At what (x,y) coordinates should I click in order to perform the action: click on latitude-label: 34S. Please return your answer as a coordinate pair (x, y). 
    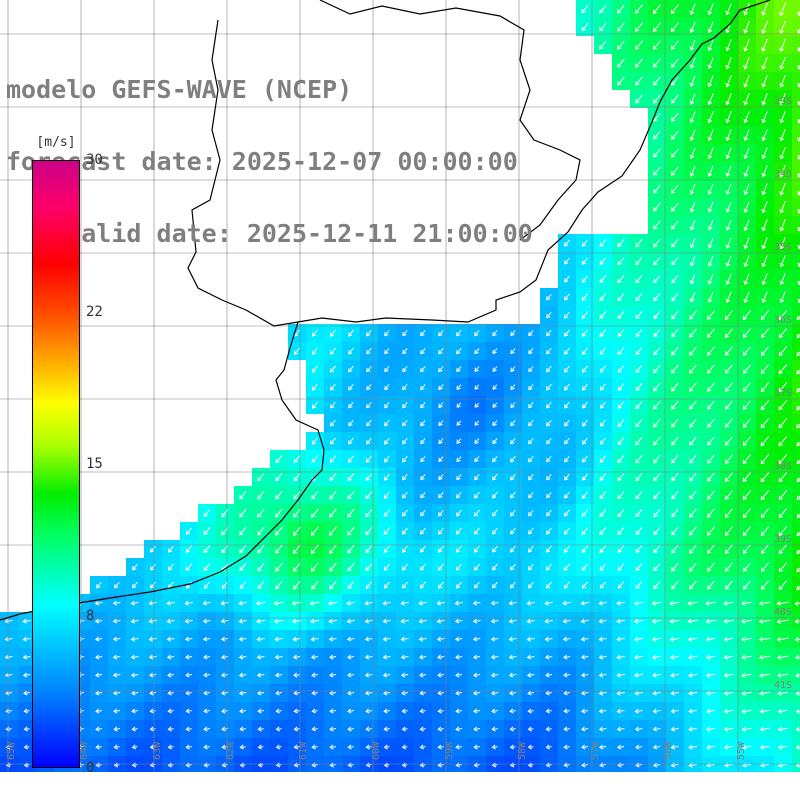
    Looking at the image, I should click on (783, 174).